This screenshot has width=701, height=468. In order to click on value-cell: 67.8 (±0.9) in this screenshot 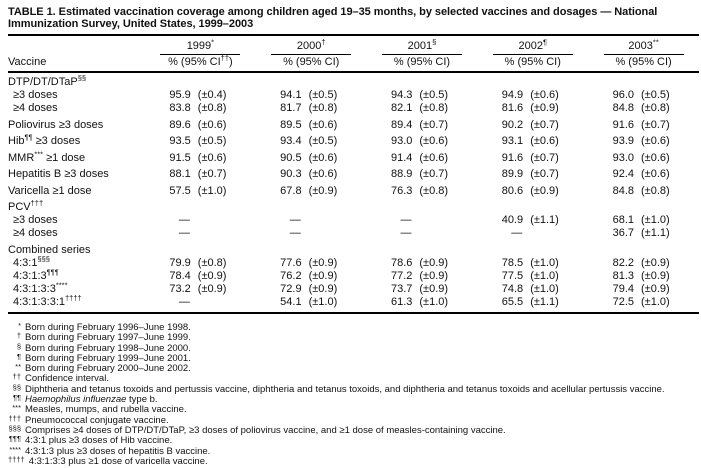, I will do `click(311, 189)`.